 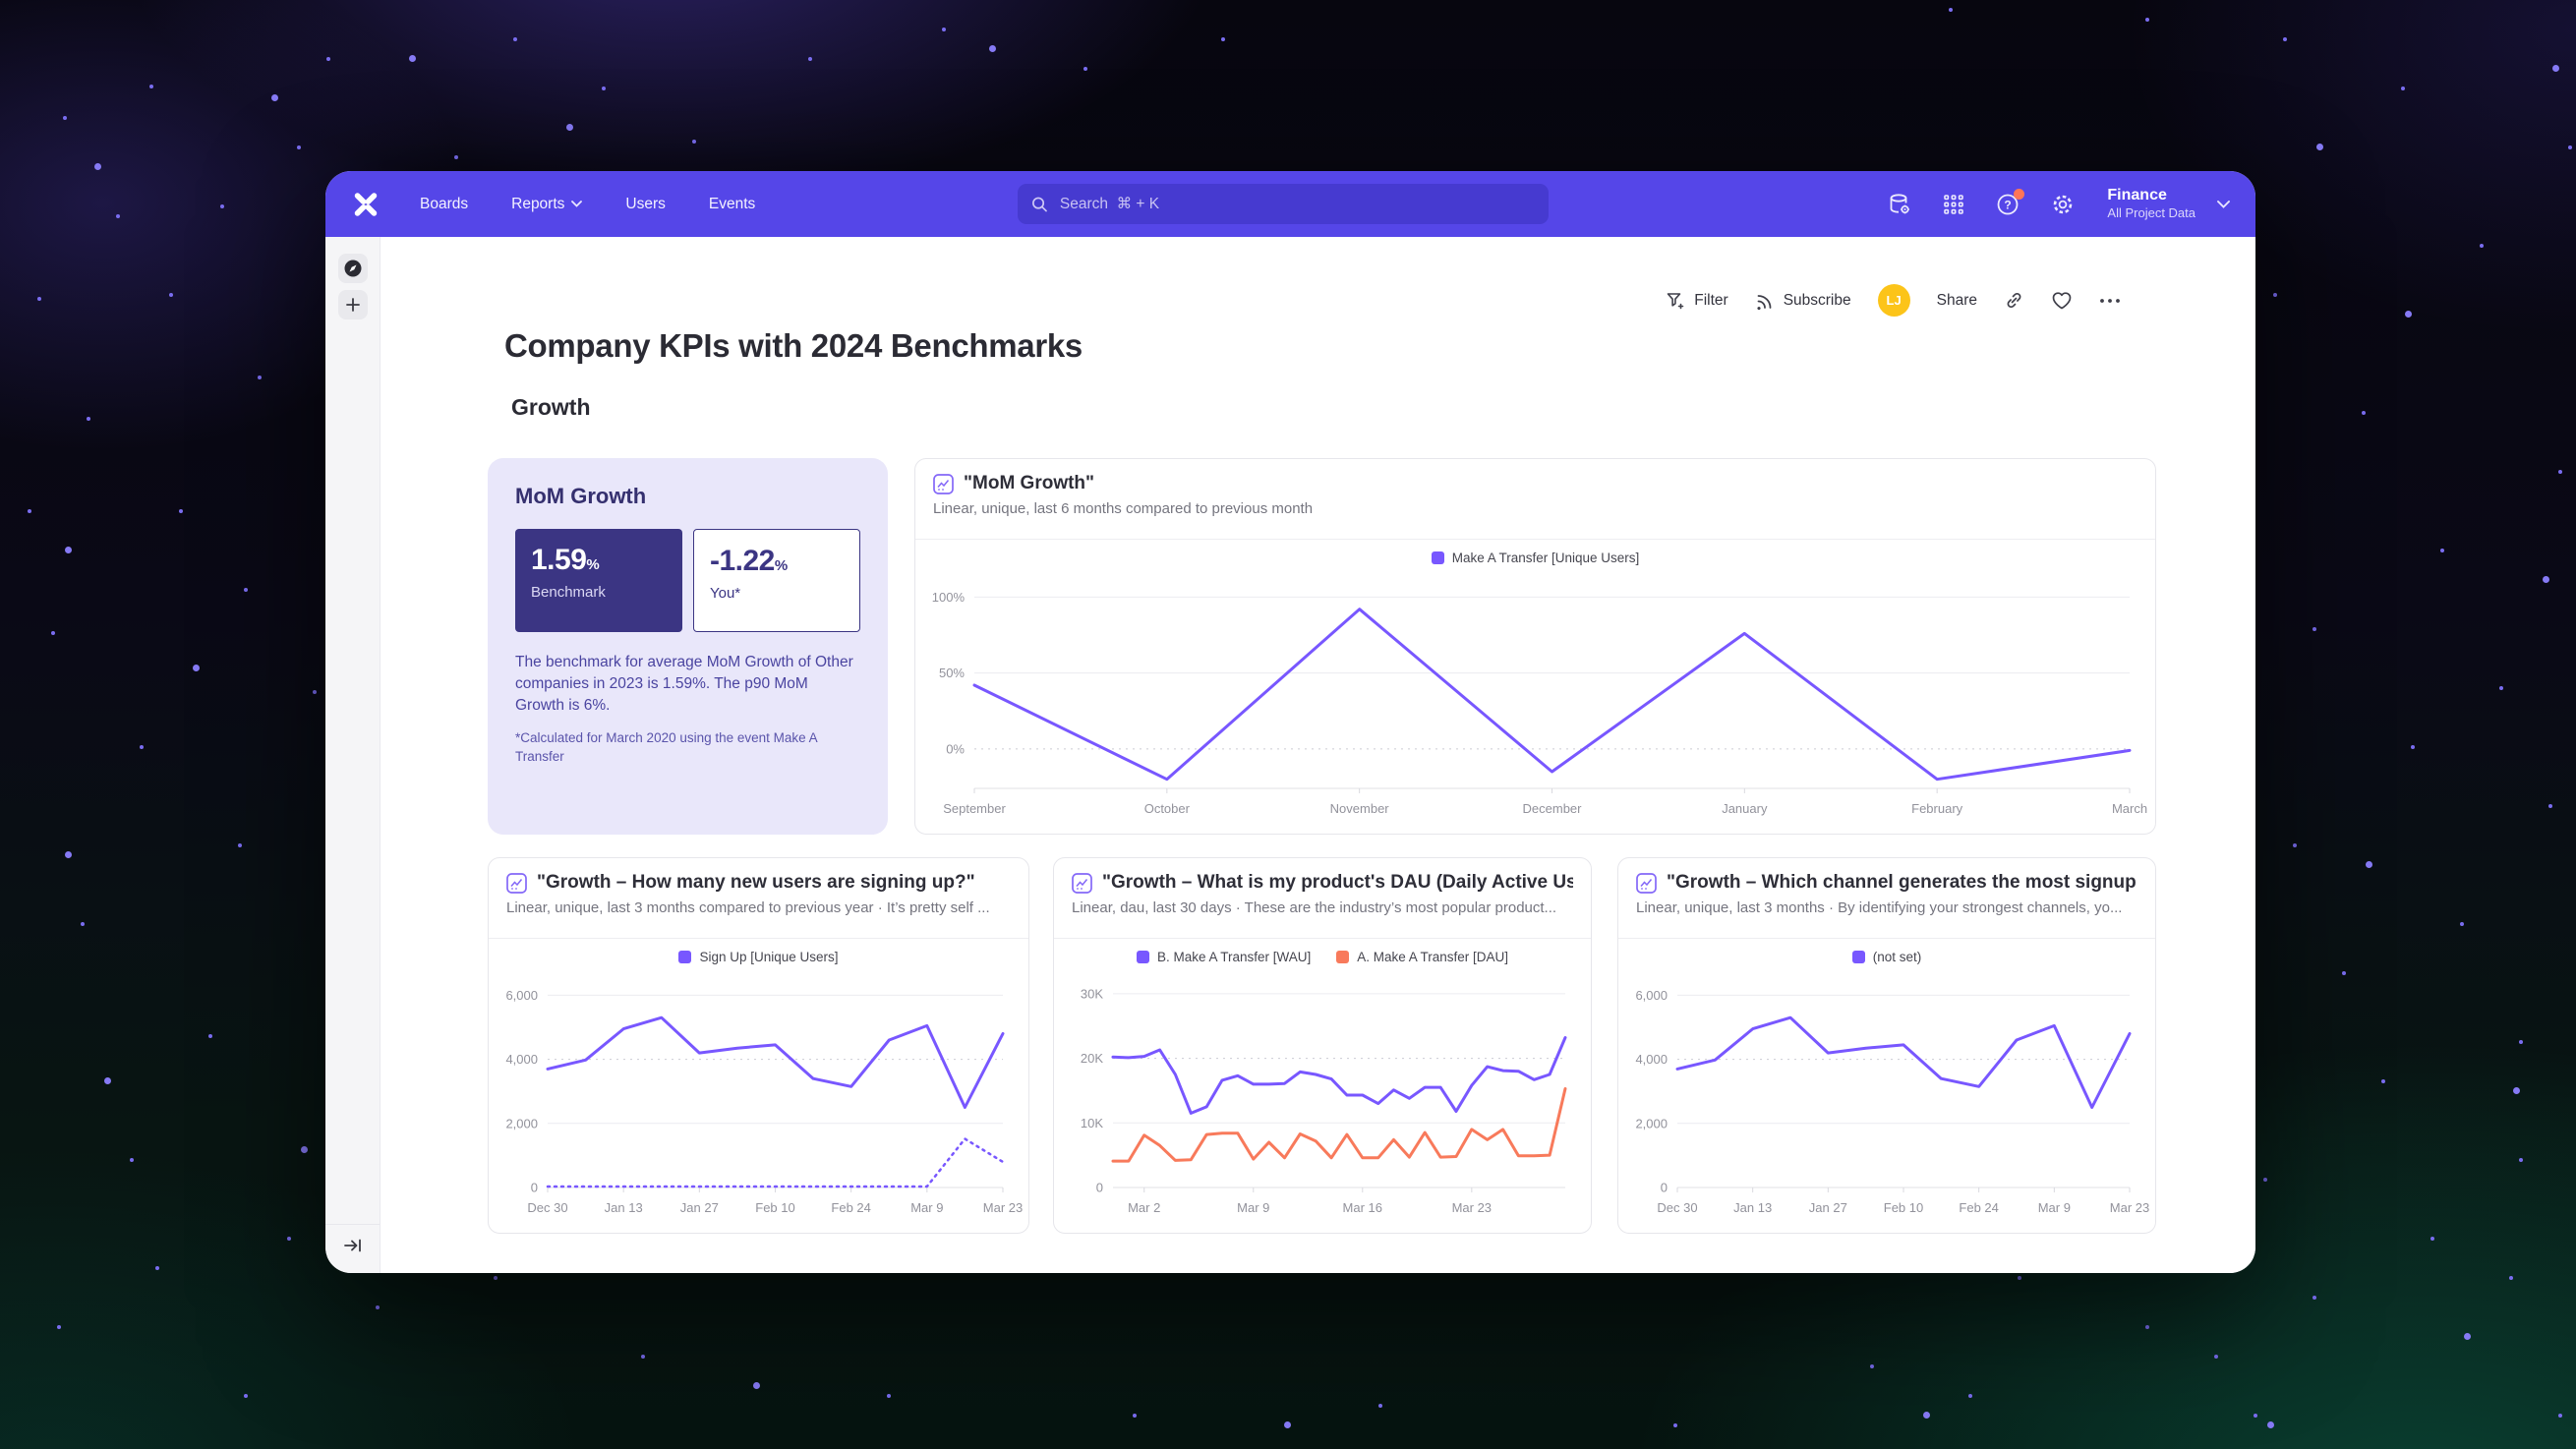 What do you see at coordinates (547, 204) in the screenshot?
I see `nav-item-reports: Reports` at bounding box center [547, 204].